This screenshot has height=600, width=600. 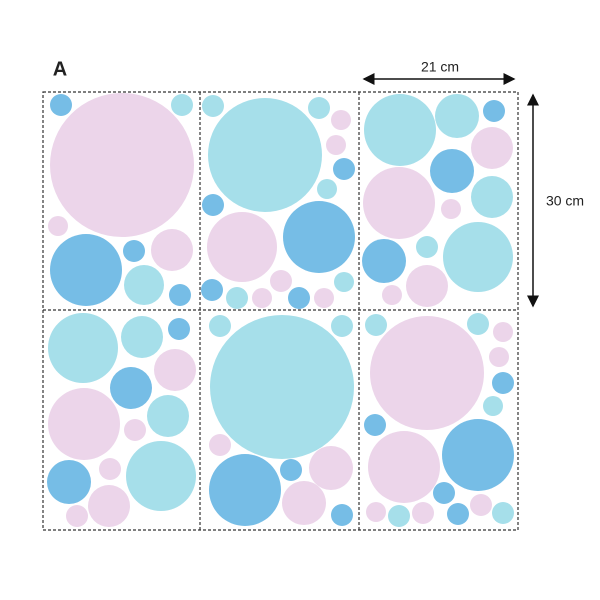 What do you see at coordinates (440, 67) in the screenshot?
I see `width-label: 21 cm` at bounding box center [440, 67].